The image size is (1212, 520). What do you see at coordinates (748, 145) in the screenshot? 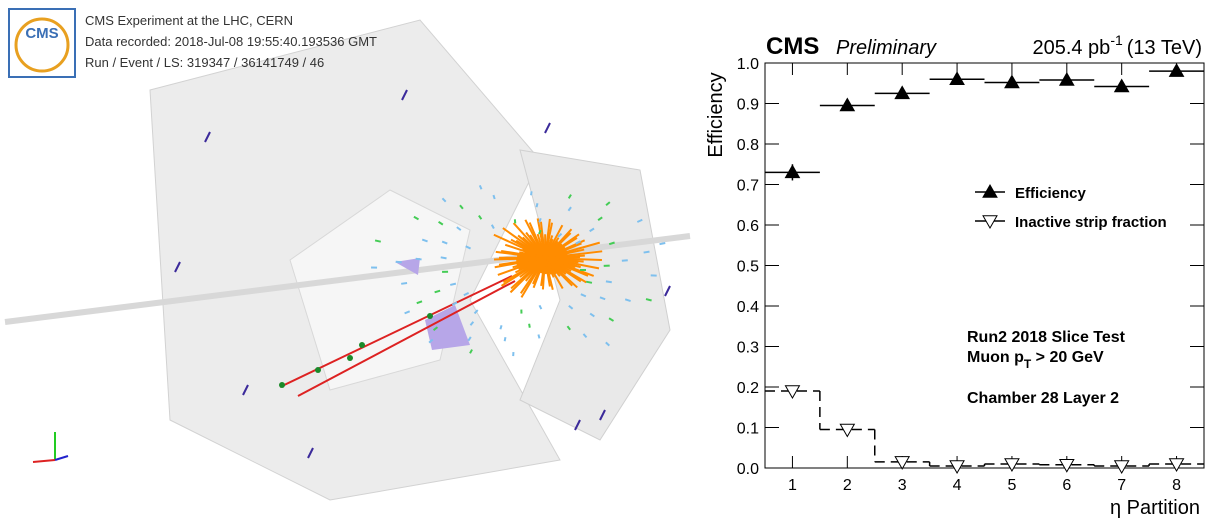
I see `y-tick-label: 0.8` at bounding box center [748, 145].